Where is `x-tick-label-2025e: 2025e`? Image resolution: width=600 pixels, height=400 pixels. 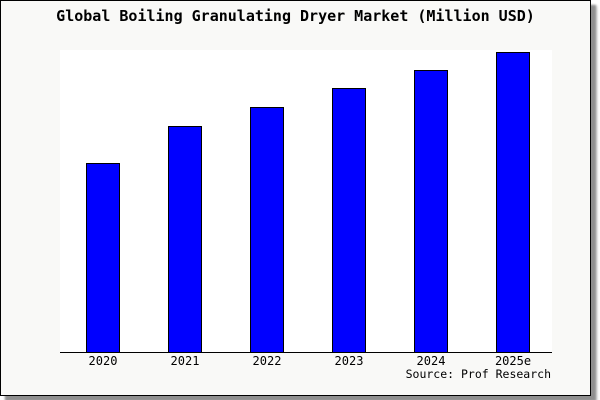 x-tick-label-2025e: 2025e is located at coordinates (513, 361).